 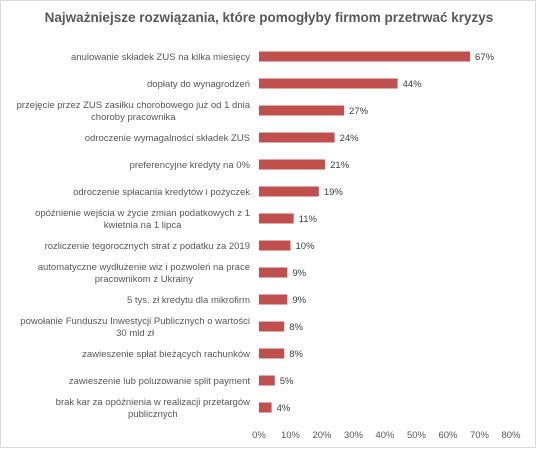 What do you see at coordinates (448, 435) in the screenshot?
I see `x-tick-label: 60%` at bounding box center [448, 435].